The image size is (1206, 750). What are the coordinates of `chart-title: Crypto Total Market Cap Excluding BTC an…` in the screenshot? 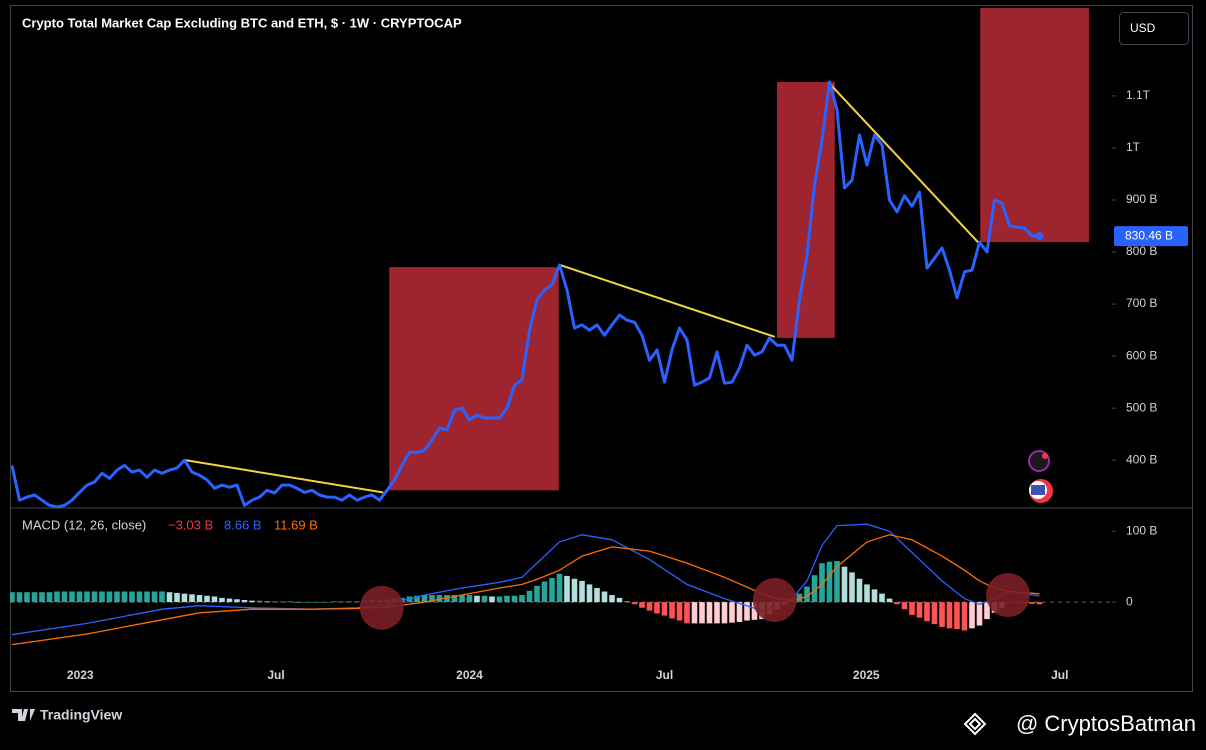 It's located at (242, 22).